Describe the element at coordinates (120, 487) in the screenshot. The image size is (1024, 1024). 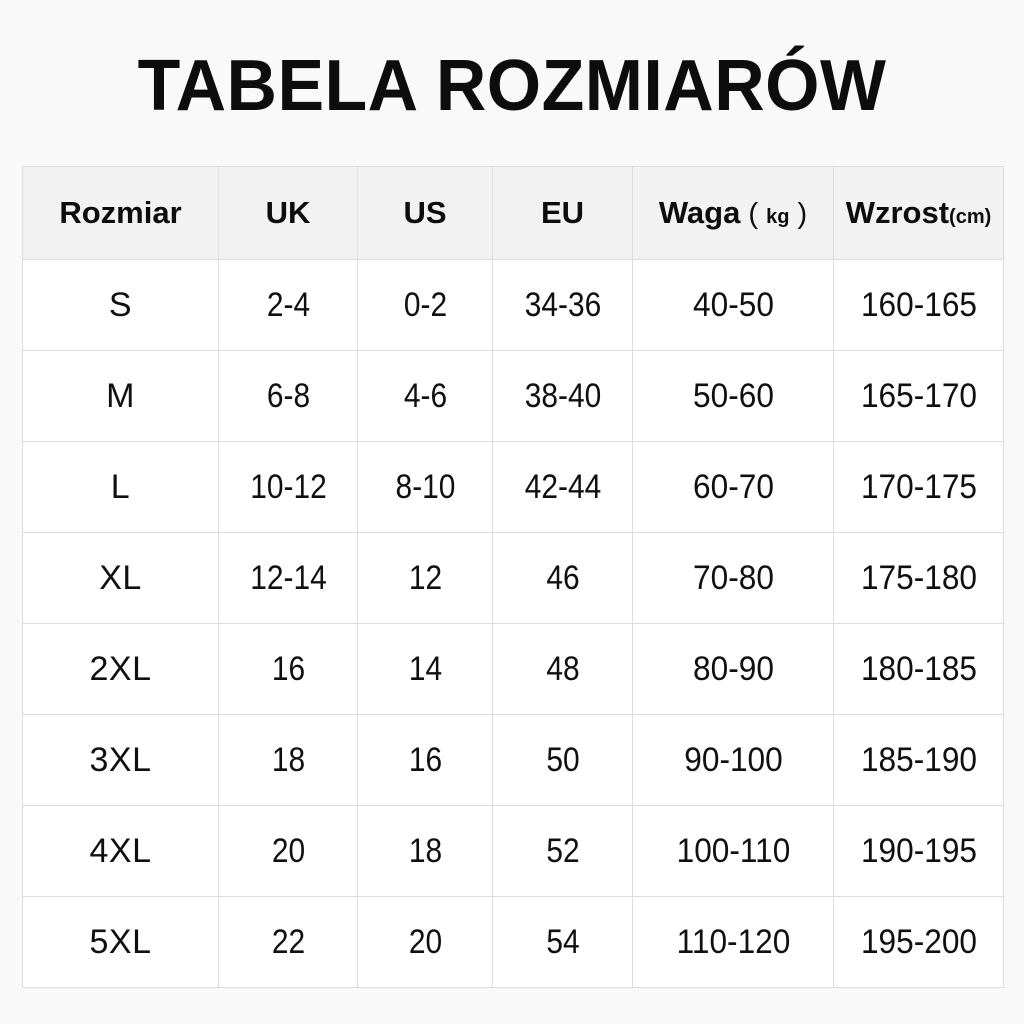
I see `cell-size: L` at that location.